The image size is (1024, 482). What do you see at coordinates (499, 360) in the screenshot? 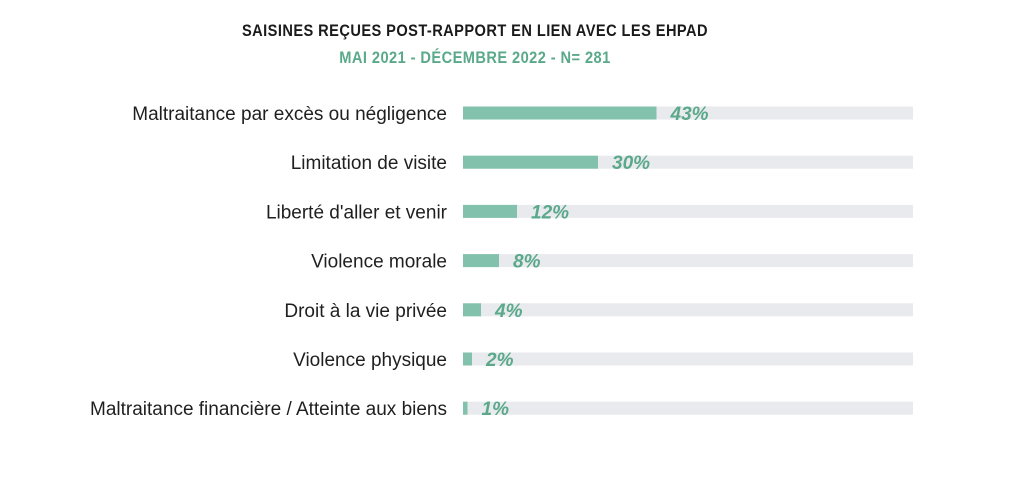
I see `data-label: 2%` at bounding box center [499, 360].